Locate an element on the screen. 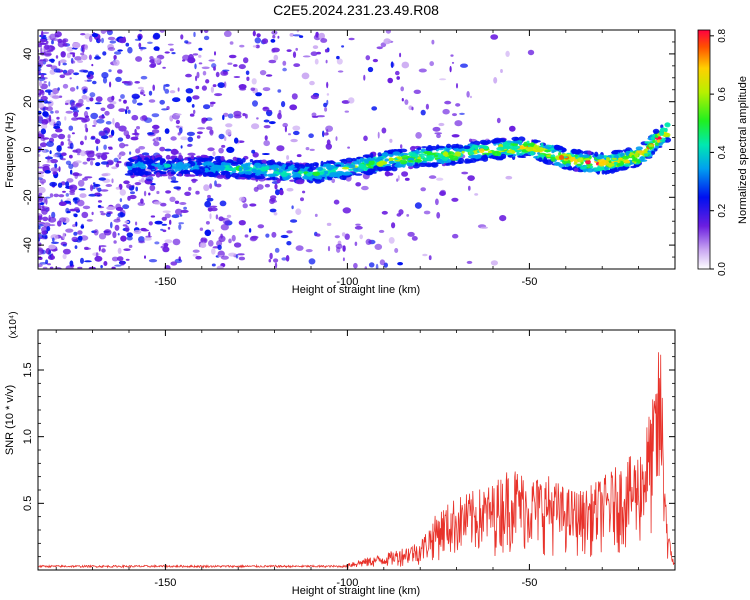 This screenshot has height=600, width=750. x-tick-label: -50 is located at coordinates (529, 282).